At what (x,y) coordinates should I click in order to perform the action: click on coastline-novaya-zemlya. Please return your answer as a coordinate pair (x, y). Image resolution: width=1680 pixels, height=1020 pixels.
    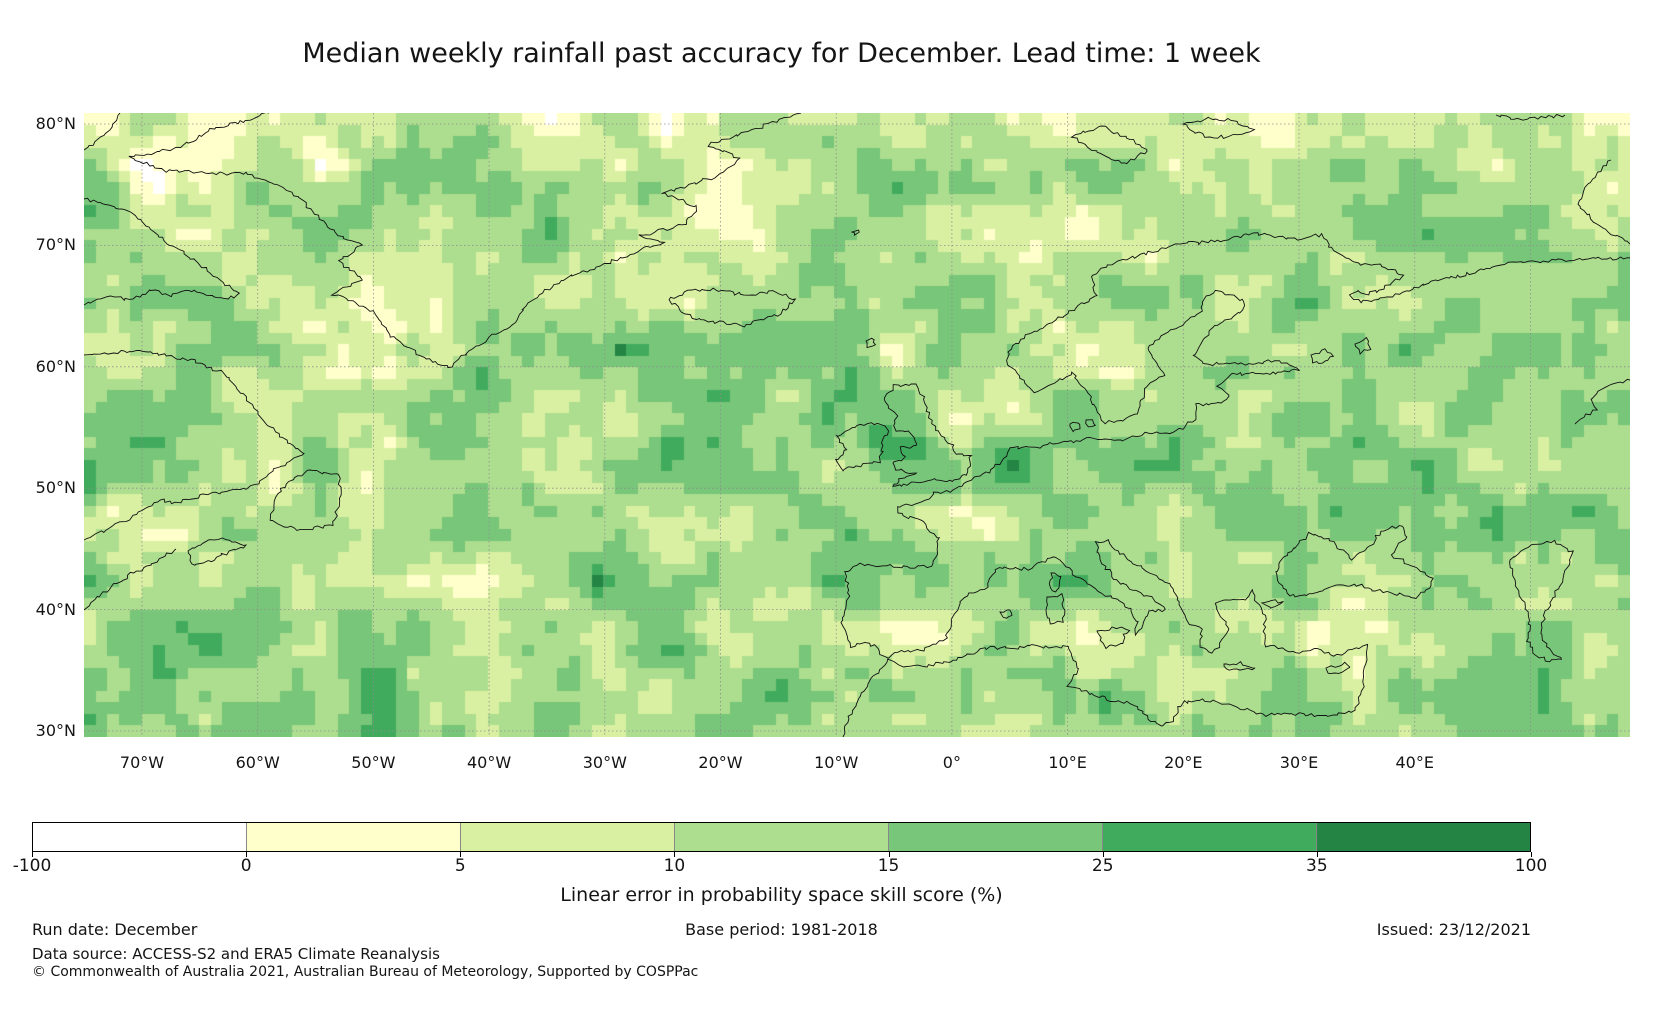
    Looking at the image, I should click on (1603, 202).